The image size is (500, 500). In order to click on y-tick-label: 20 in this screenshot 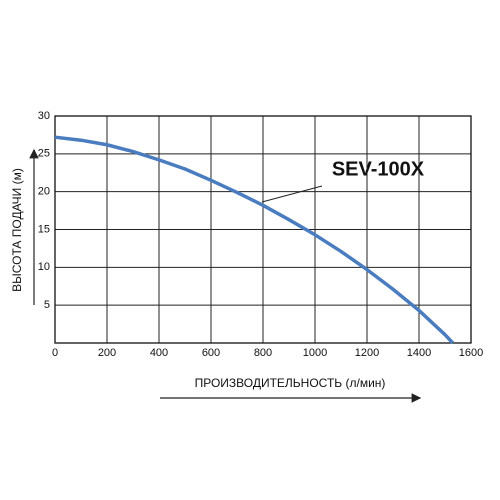, I will do `click(44, 192)`.